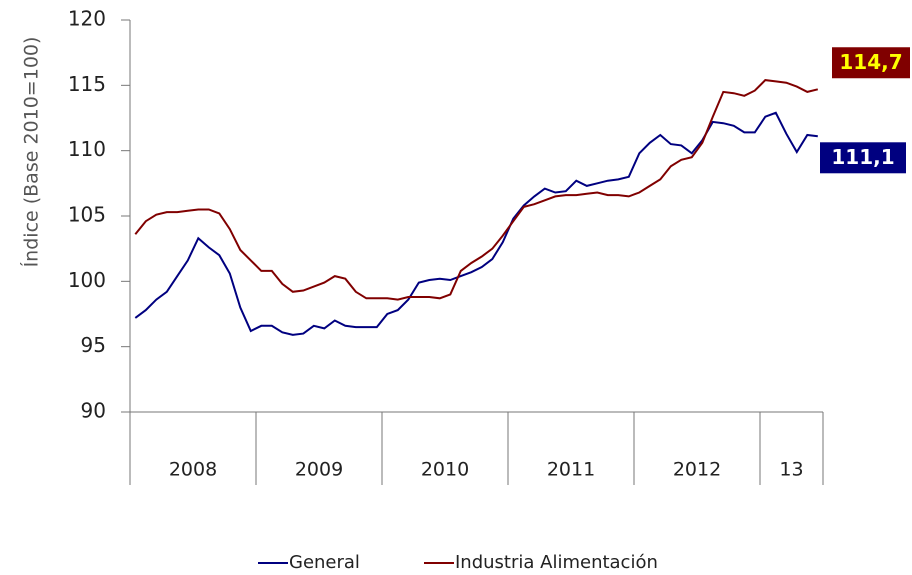  Describe the element at coordinates (87, 215) in the screenshot. I see `y-tick-label: 105` at that location.